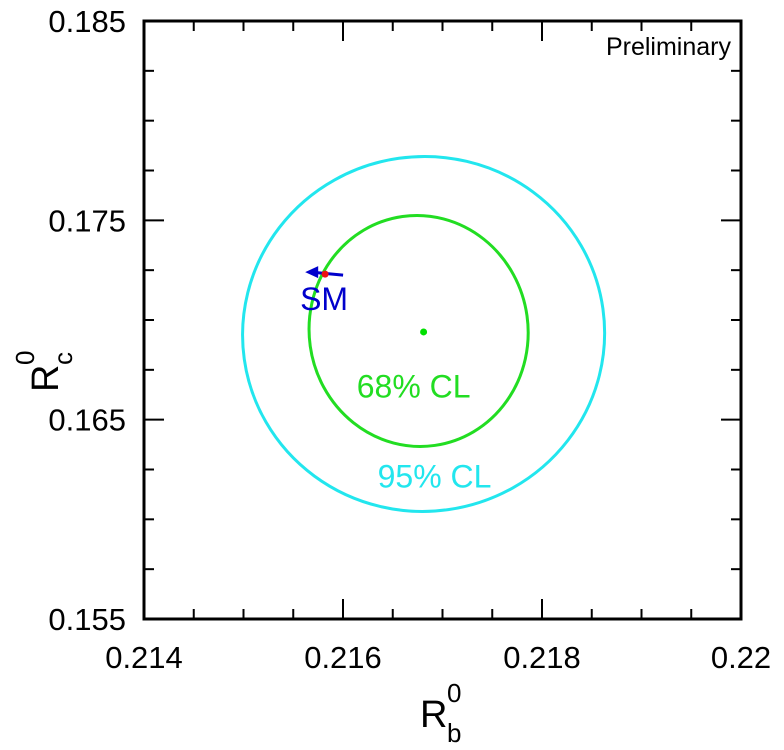 This screenshot has width=784, height=750. What do you see at coordinates (87, 220) in the screenshot?
I see `y-tick-label: 0.175` at bounding box center [87, 220].